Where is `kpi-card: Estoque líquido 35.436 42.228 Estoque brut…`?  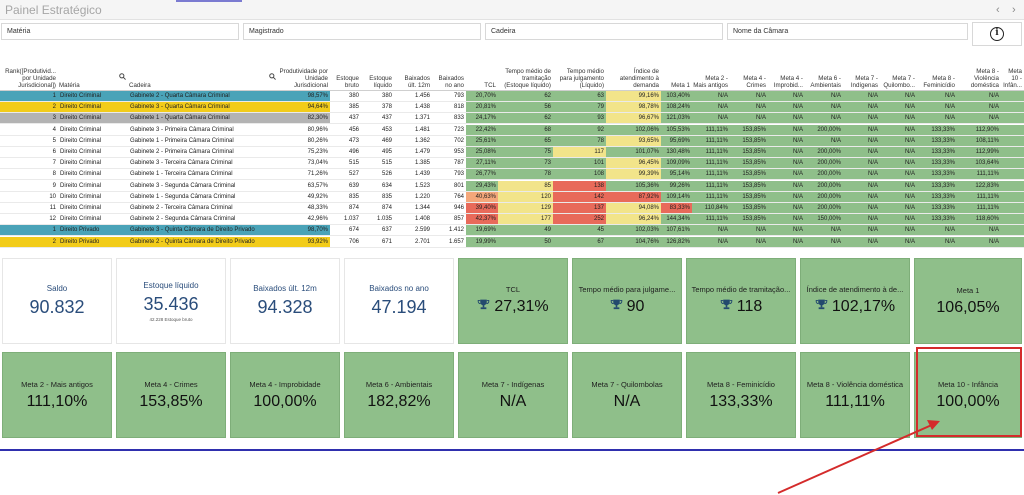
kpi-card: Estoque líquido 35.436 42.228 Estoque brut… is located at coordinates (171, 301).